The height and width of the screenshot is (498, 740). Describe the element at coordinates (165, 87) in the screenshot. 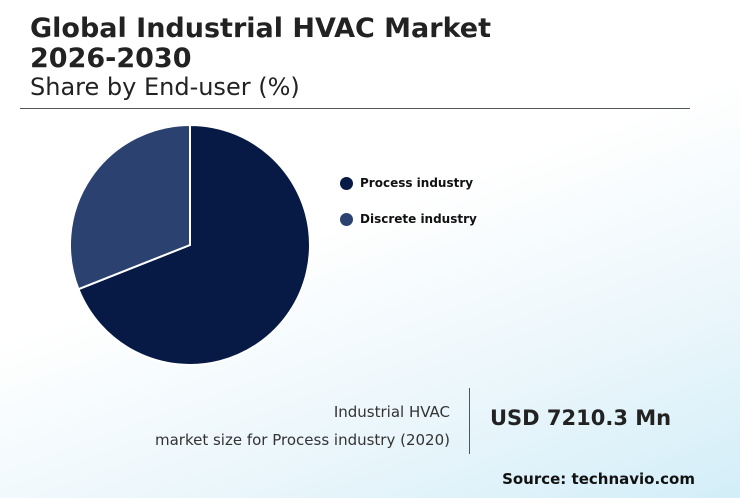

I see `chart-subtitle: Share by End-user (%)` at that location.